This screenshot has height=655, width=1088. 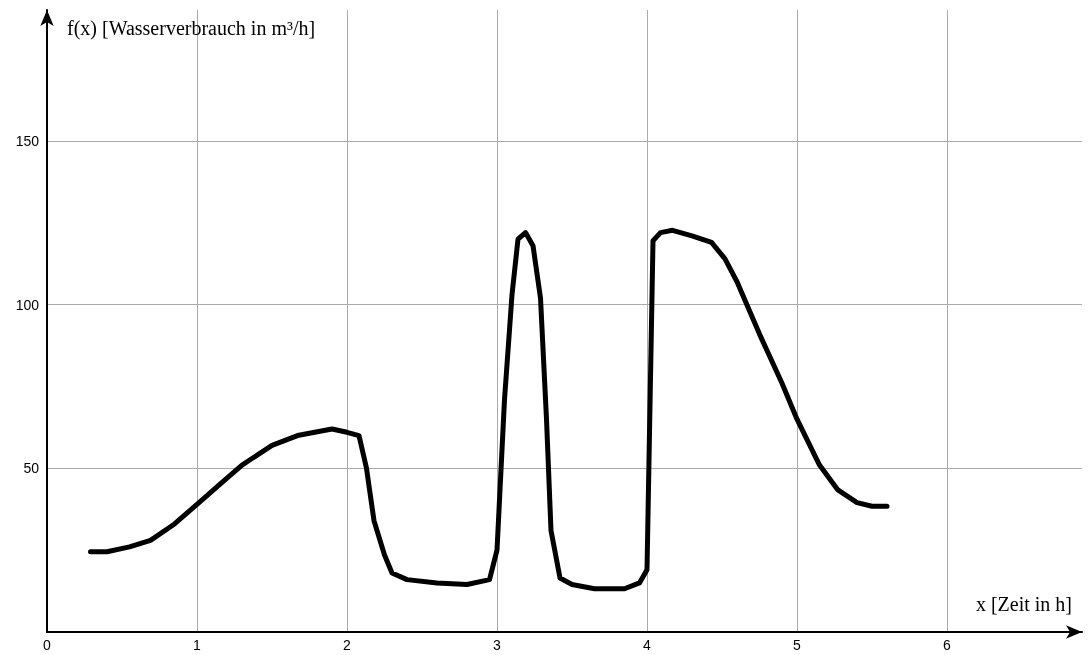 What do you see at coordinates (47, 645) in the screenshot?
I see `x-tick-label: 0` at bounding box center [47, 645].